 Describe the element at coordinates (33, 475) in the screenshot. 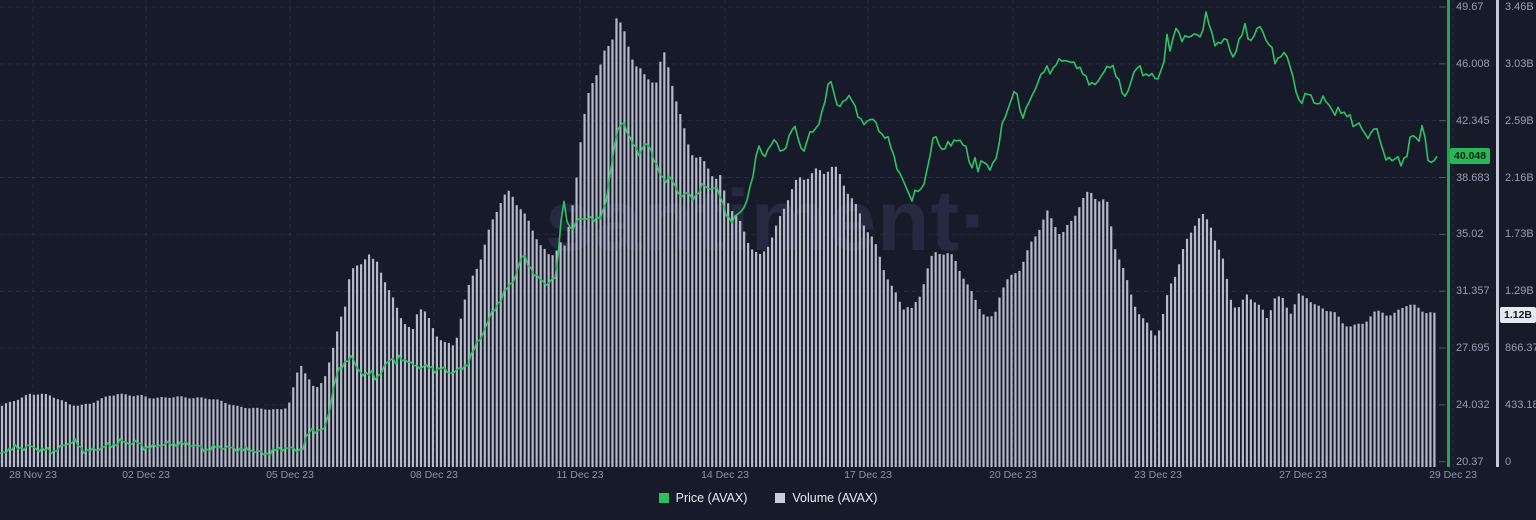

I see `date-tick-label: 28 Nov 23` at that location.